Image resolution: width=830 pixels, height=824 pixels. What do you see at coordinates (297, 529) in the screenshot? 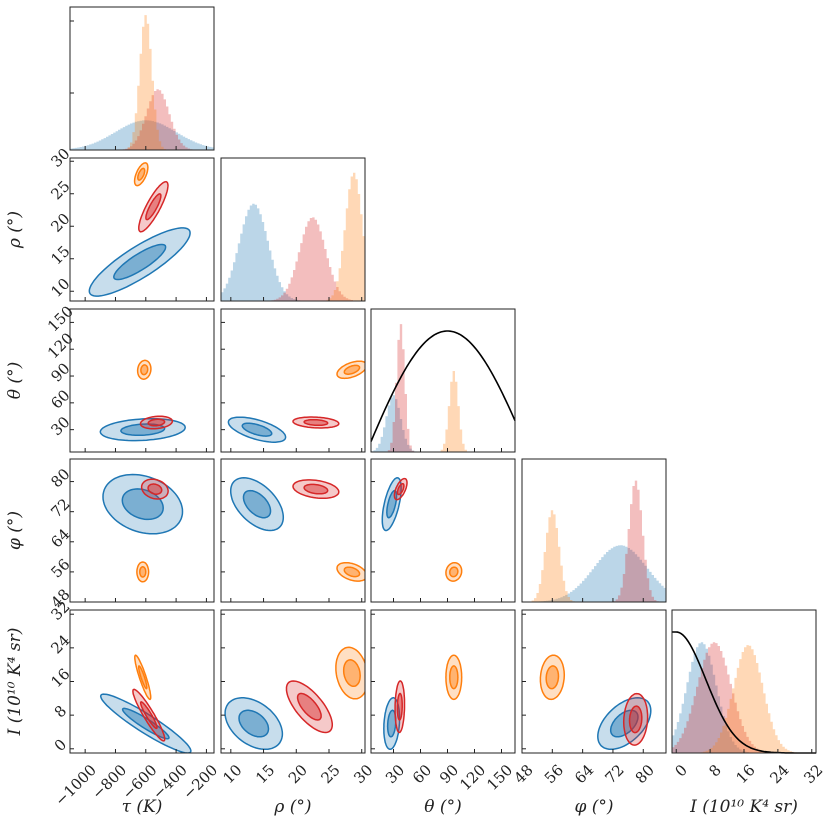
I see `panel-rho-phi` at bounding box center [297, 529].